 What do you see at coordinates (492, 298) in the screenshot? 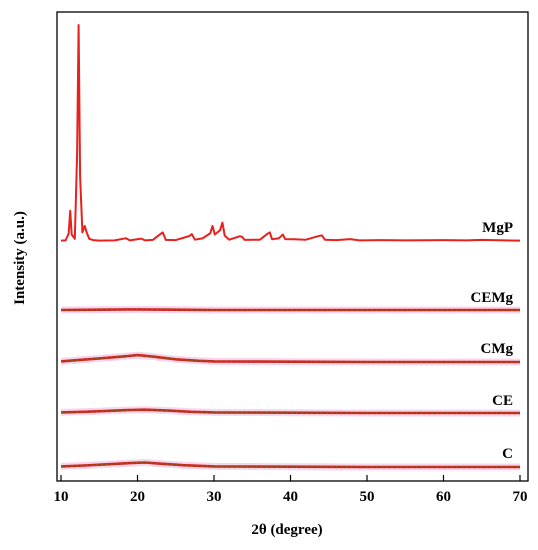
I see `series-label-cemg: CEMg` at bounding box center [492, 298].